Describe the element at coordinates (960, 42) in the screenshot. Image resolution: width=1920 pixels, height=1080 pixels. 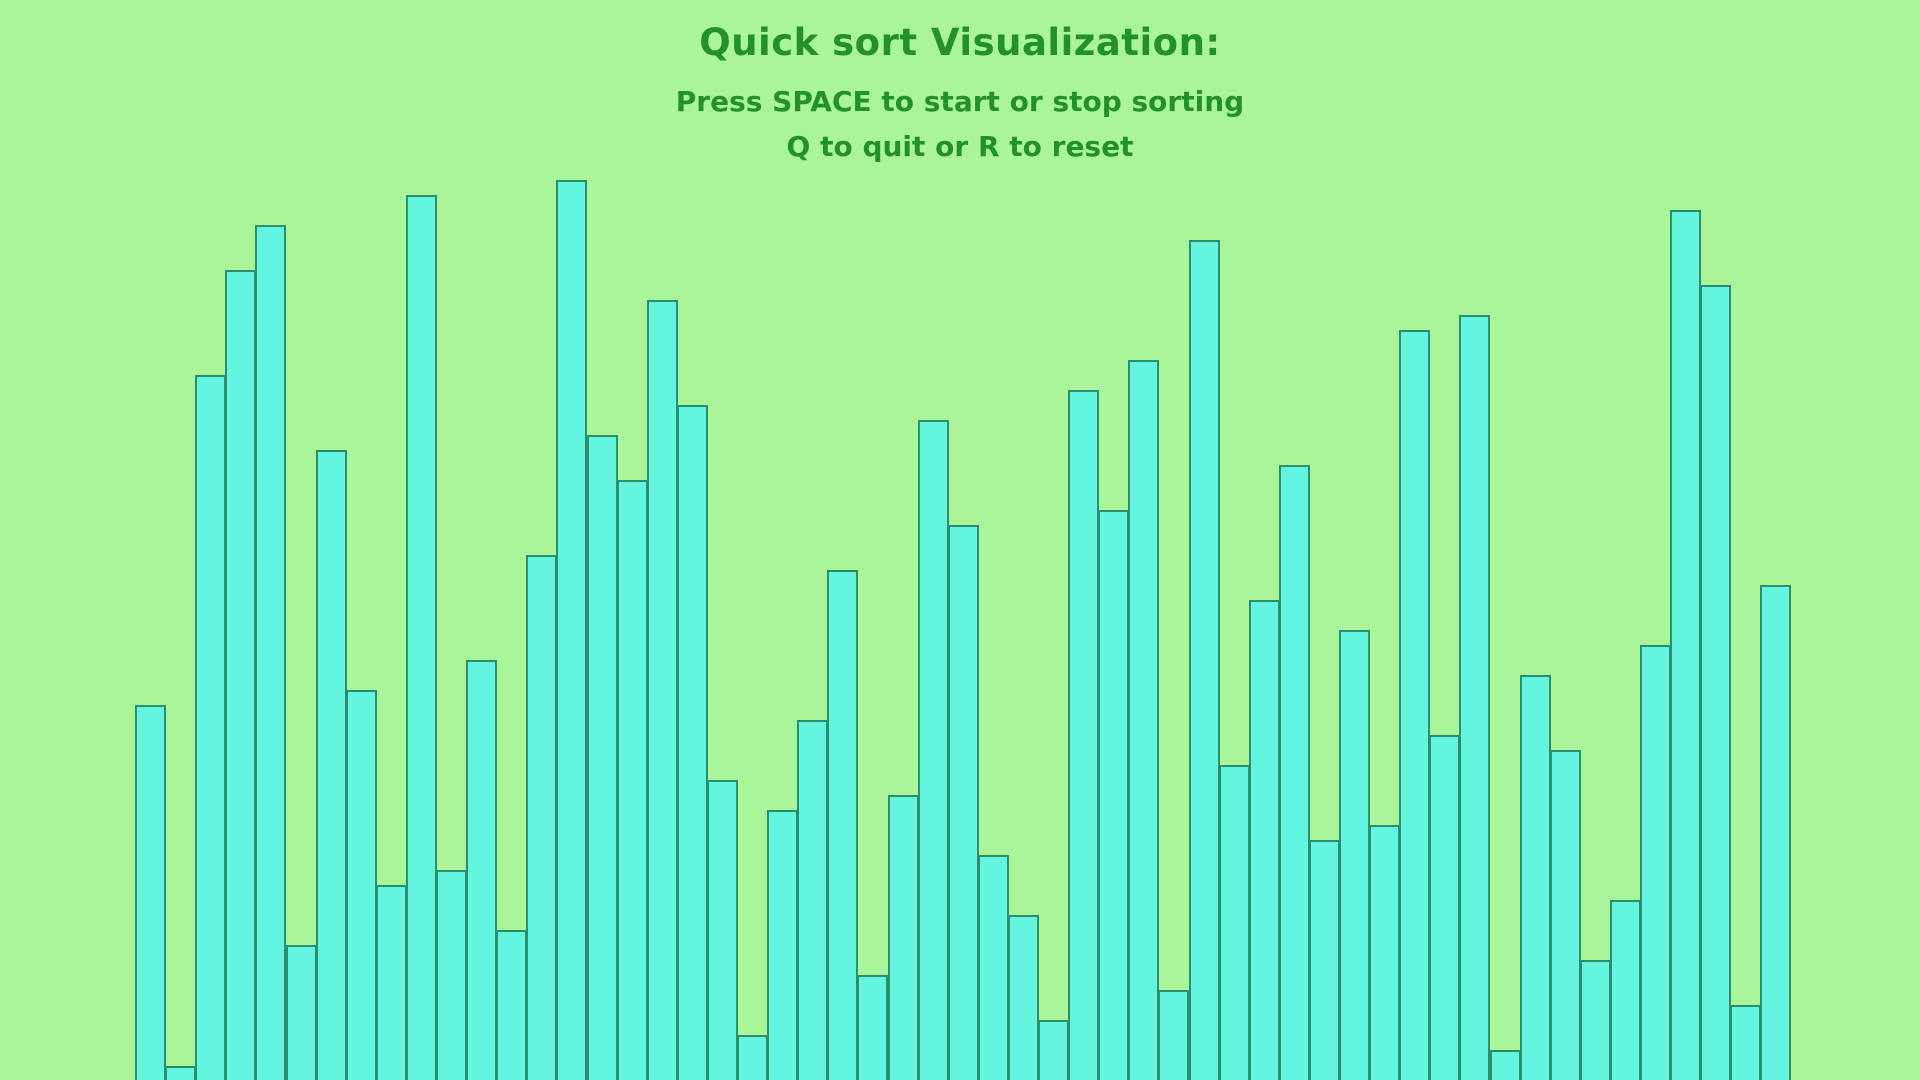
I see `title: Quick sort Visualization:` at that location.